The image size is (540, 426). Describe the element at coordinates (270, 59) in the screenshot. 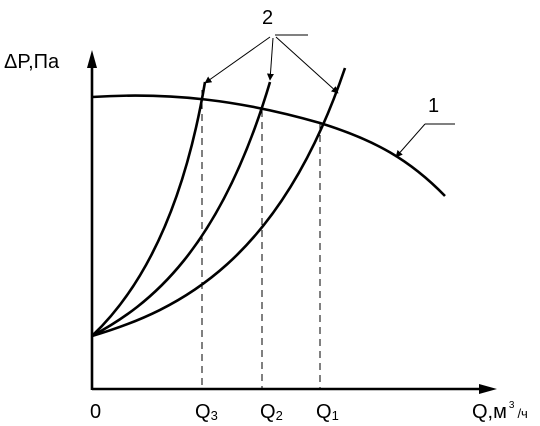

I see `leader-2-c` at that location.